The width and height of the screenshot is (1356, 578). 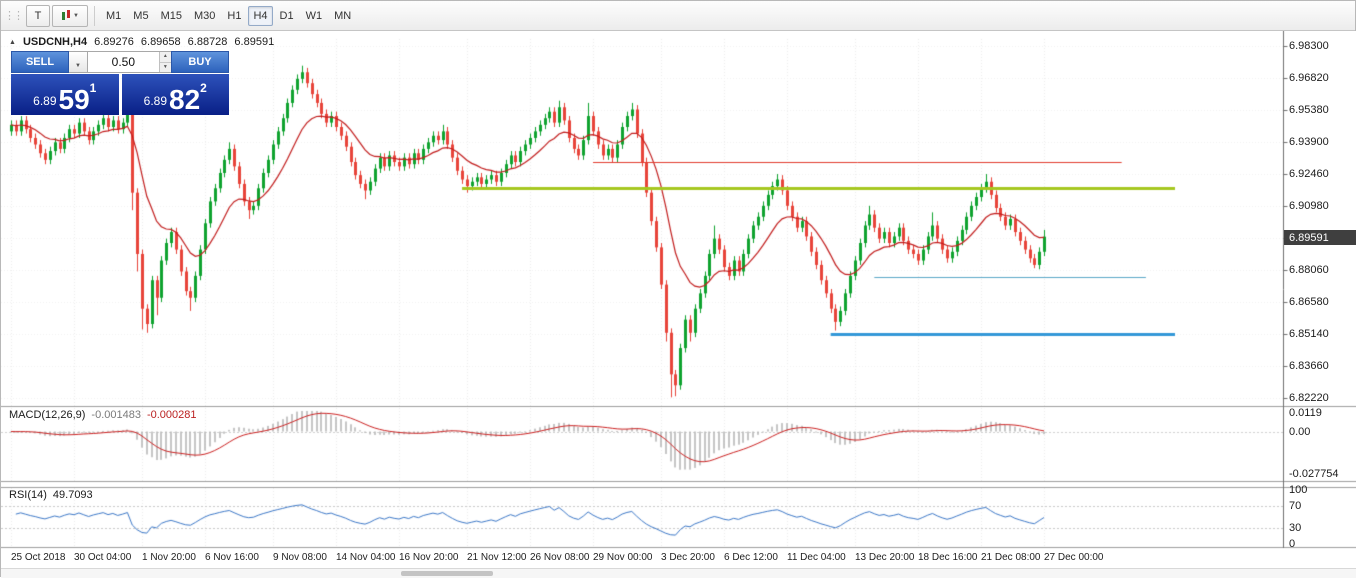 I want to click on timeframe-h4: H4, so click(x=260, y=15).